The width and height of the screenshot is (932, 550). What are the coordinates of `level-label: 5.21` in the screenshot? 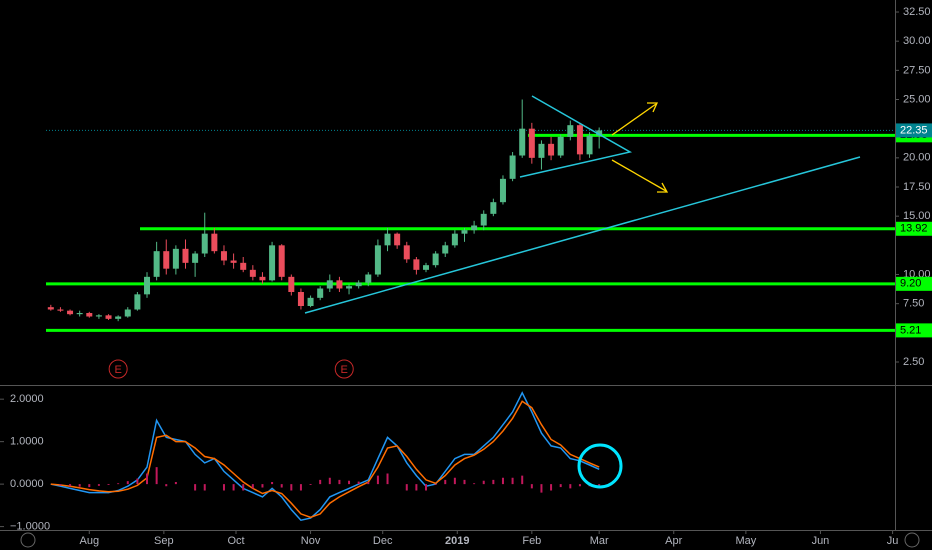 It's located at (910, 330).